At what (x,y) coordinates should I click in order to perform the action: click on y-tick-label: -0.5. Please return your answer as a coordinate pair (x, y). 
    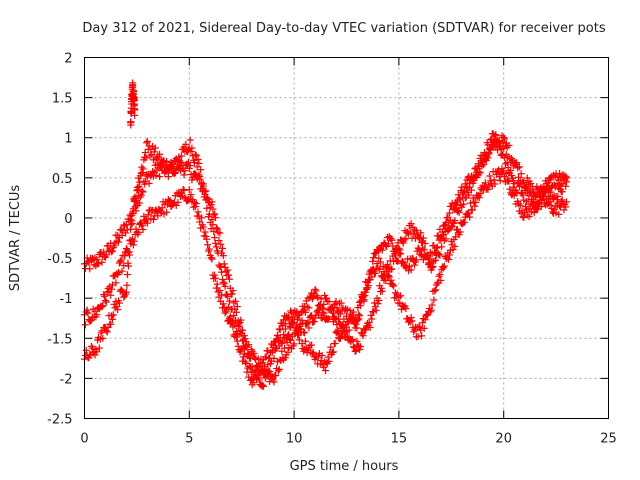
    Looking at the image, I should click on (59, 259).